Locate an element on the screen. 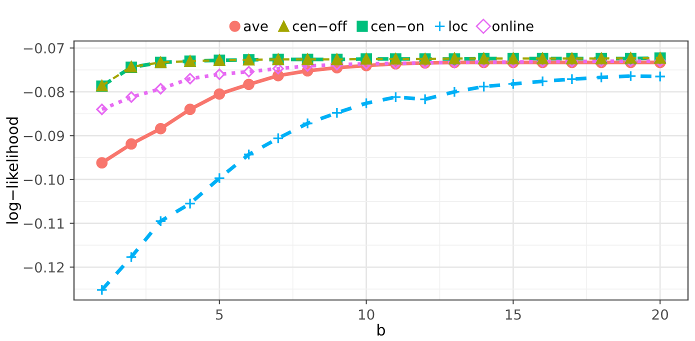 The width and height of the screenshot is (695, 341). y-tick-label: −0.09 is located at coordinates (44, 136).